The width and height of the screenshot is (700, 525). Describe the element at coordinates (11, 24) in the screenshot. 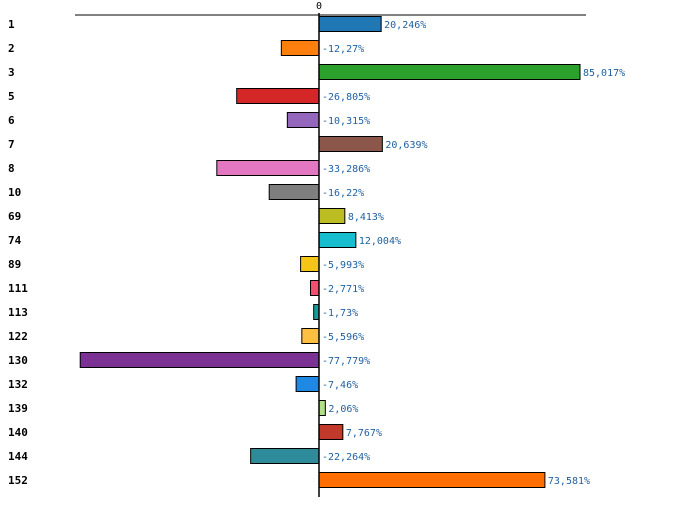

I see `category-label: 1` at that location.